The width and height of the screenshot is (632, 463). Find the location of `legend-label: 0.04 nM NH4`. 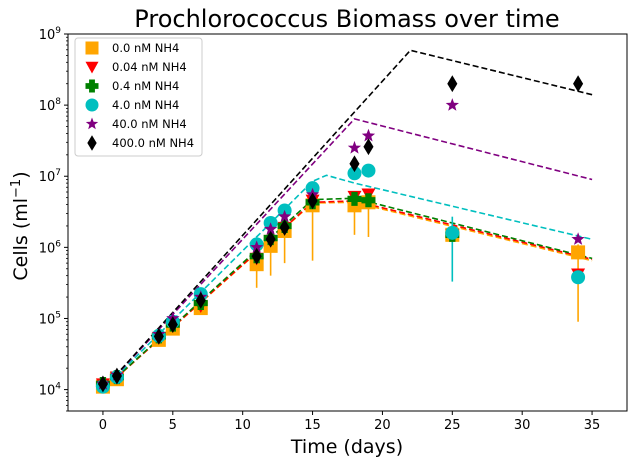

legend-label: 0.04 nM NH4 is located at coordinates (149, 67).